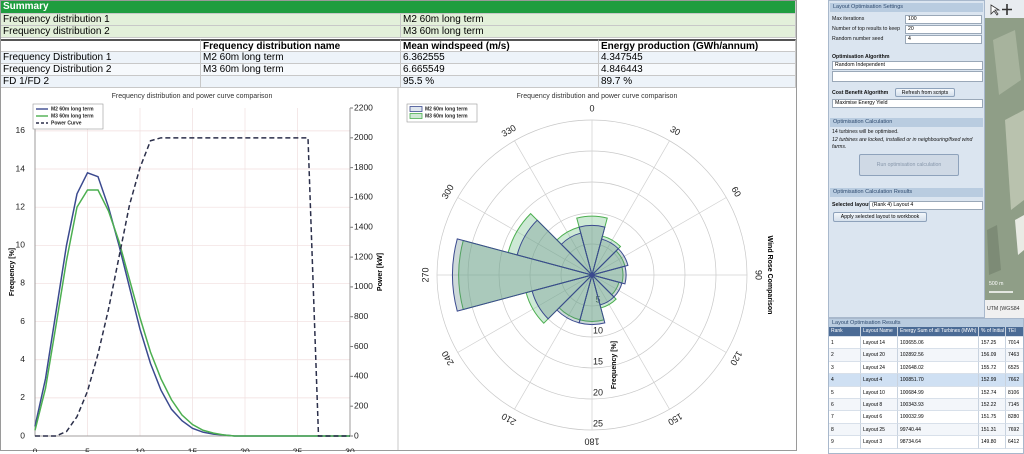  Describe the element at coordinates (938, 392) in the screenshot. I see `result-cell: 100684.99` at that location.